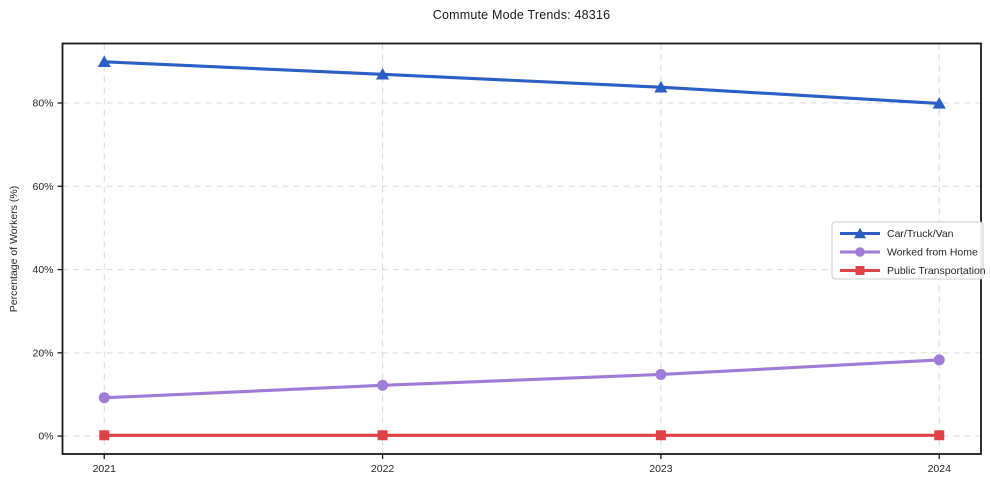  I want to click on y-tick-label: 80%, so click(42, 104).